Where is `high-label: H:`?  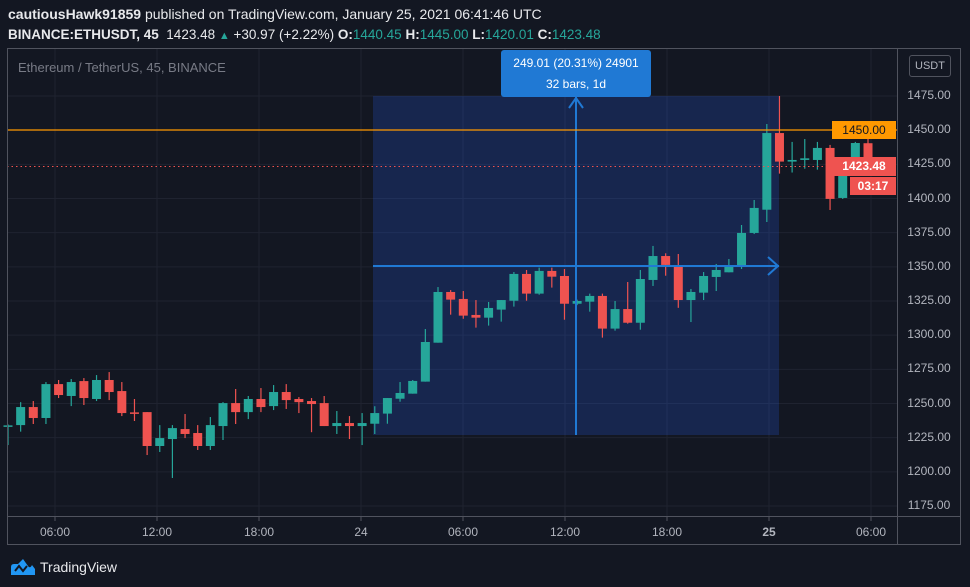 high-label: H: is located at coordinates (412, 34).